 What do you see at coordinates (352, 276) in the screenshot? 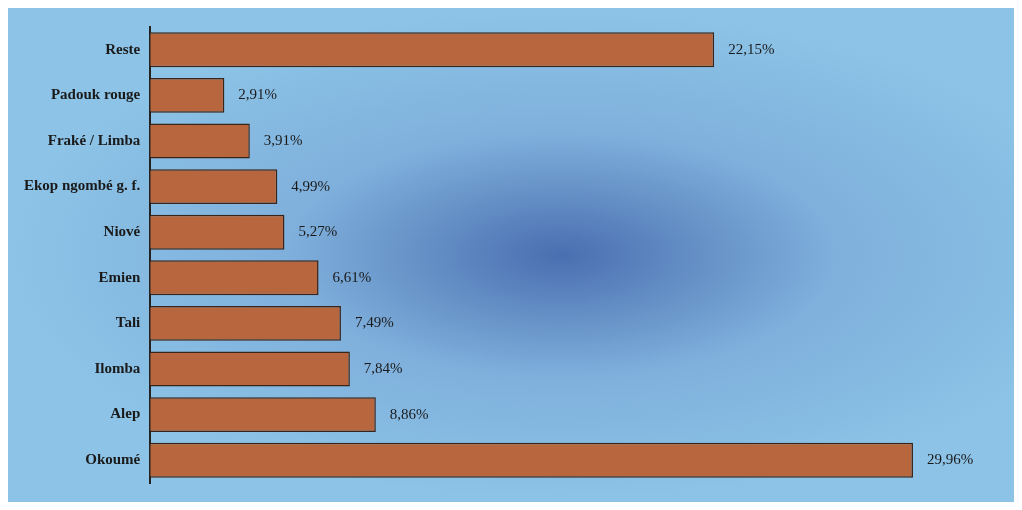
I see `data-label: 6,61%` at bounding box center [352, 276].